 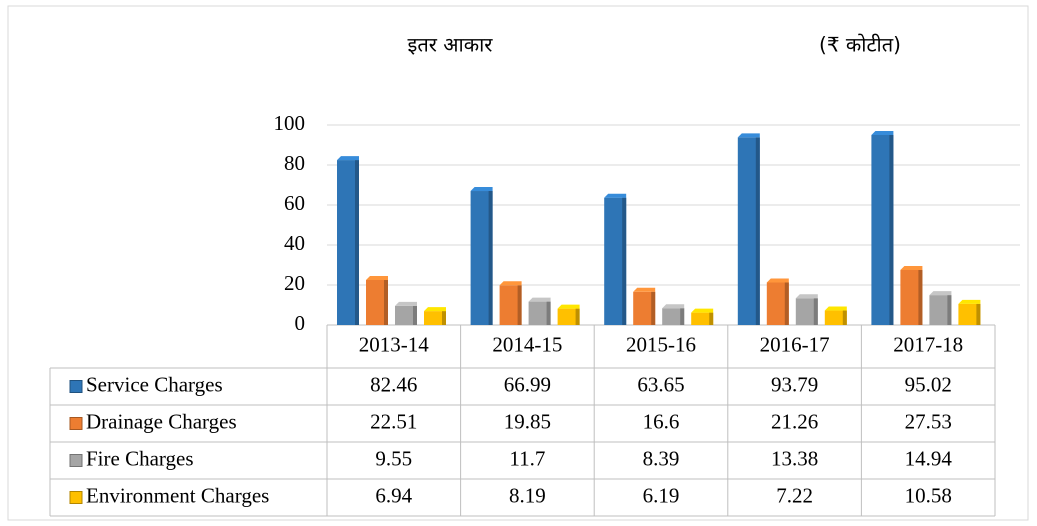 What do you see at coordinates (294, 283) in the screenshot?
I see `y-tick-label: 20` at bounding box center [294, 283].